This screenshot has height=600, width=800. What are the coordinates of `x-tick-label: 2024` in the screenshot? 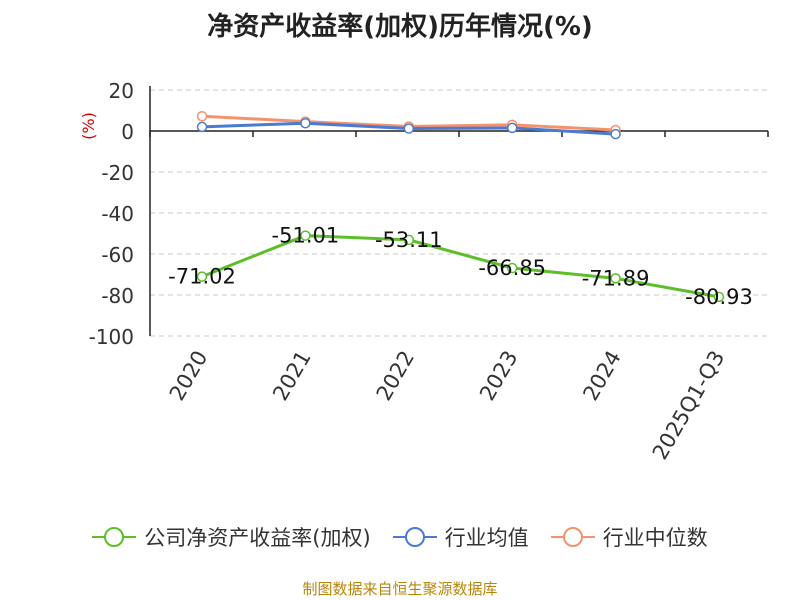 It's located at (602, 376).